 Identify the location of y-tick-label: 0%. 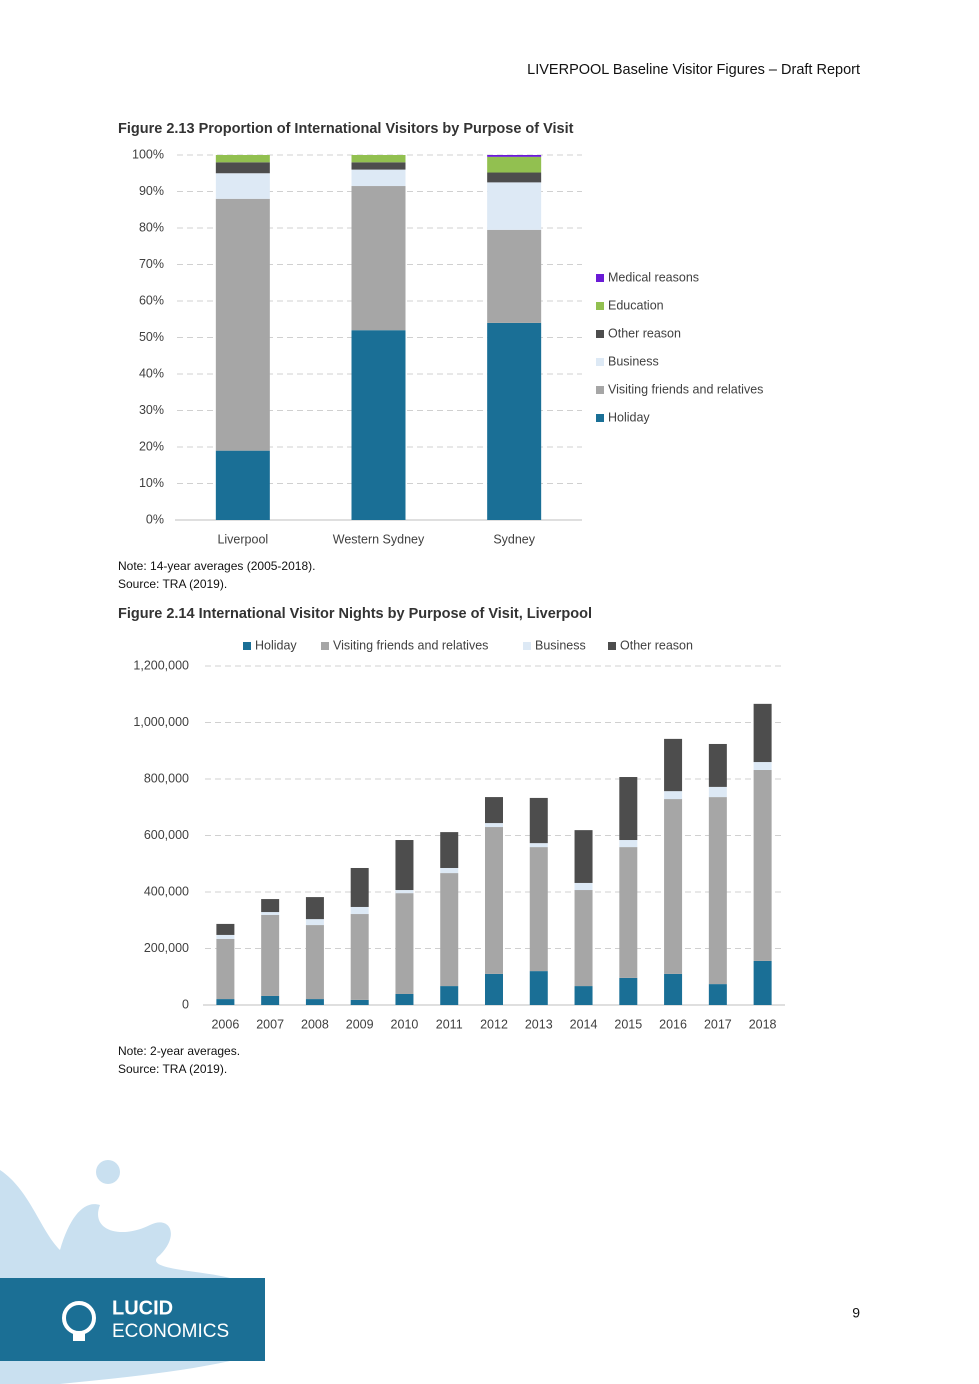
(155, 519).